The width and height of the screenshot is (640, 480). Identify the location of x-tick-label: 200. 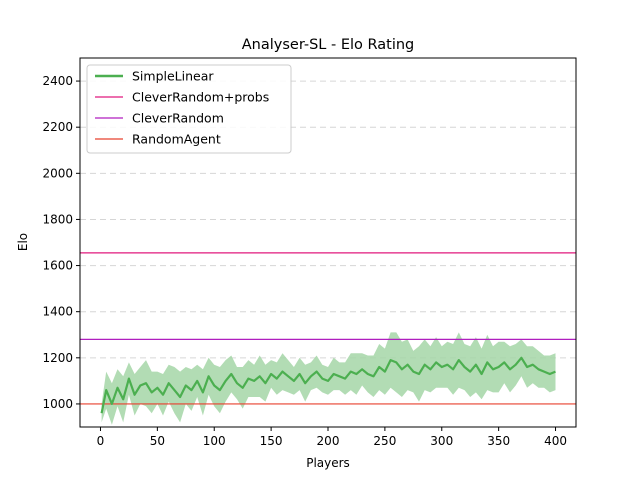
(328, 441).